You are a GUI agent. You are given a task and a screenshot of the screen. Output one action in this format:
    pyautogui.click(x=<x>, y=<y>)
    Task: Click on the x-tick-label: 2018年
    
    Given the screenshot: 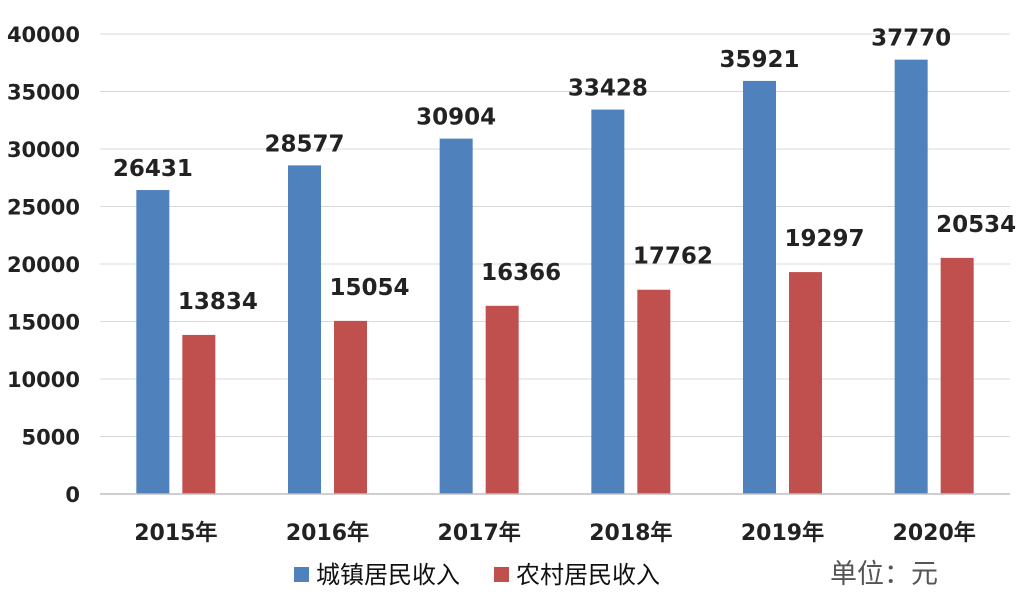 What is the action you would take?
    pyautogui.click(x=630, y=533)
    